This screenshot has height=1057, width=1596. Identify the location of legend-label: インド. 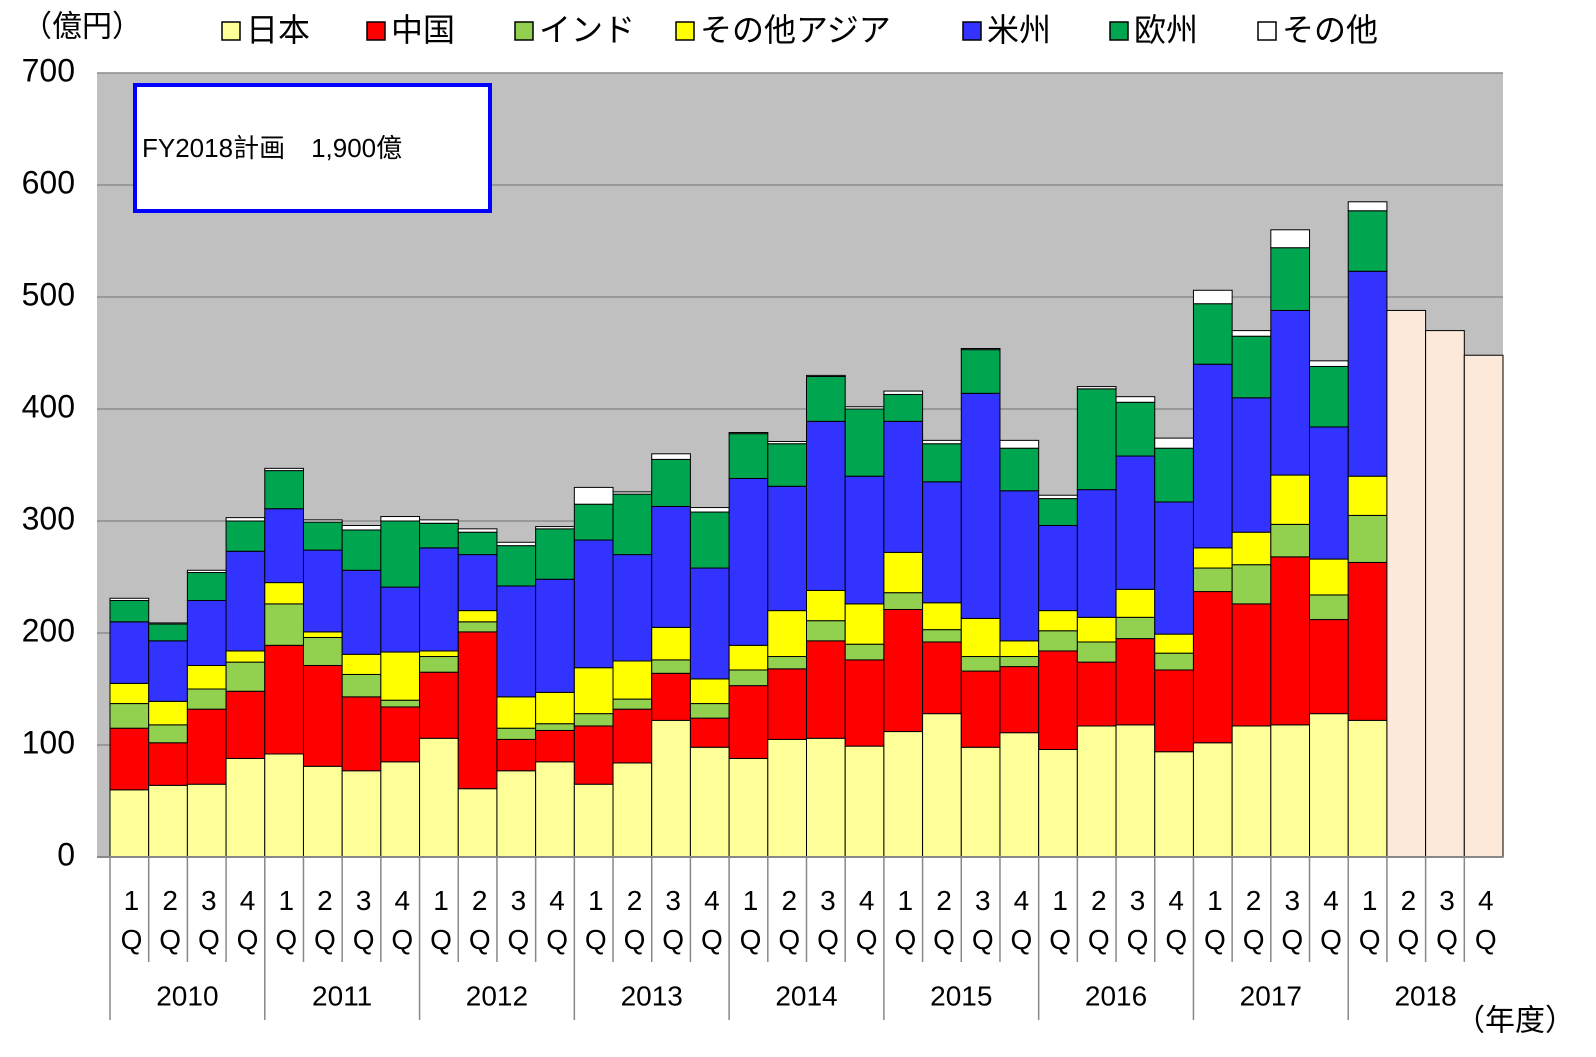
(587, 30).